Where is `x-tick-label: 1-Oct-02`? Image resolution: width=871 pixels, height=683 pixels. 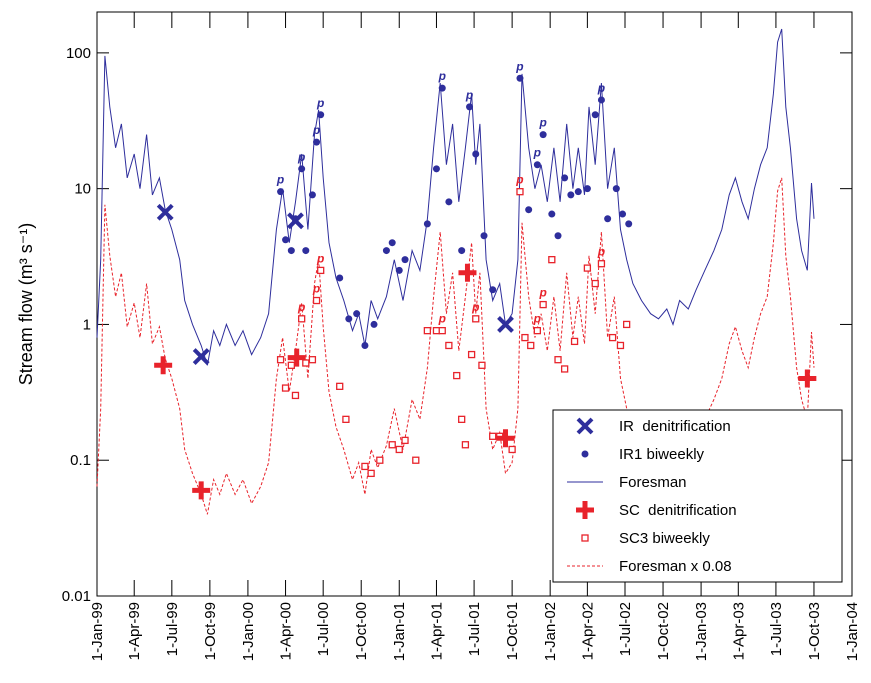
x-tick-label: 1-Oct-02 is located at coordinates (663, 631).